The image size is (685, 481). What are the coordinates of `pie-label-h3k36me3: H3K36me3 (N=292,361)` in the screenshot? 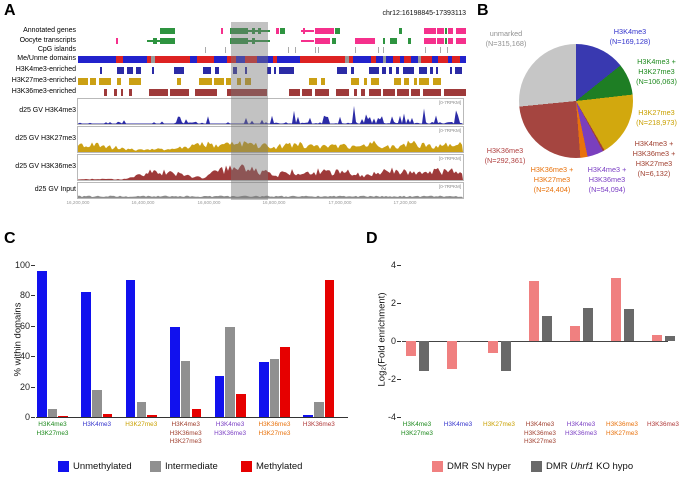 It's located at (505, 155).